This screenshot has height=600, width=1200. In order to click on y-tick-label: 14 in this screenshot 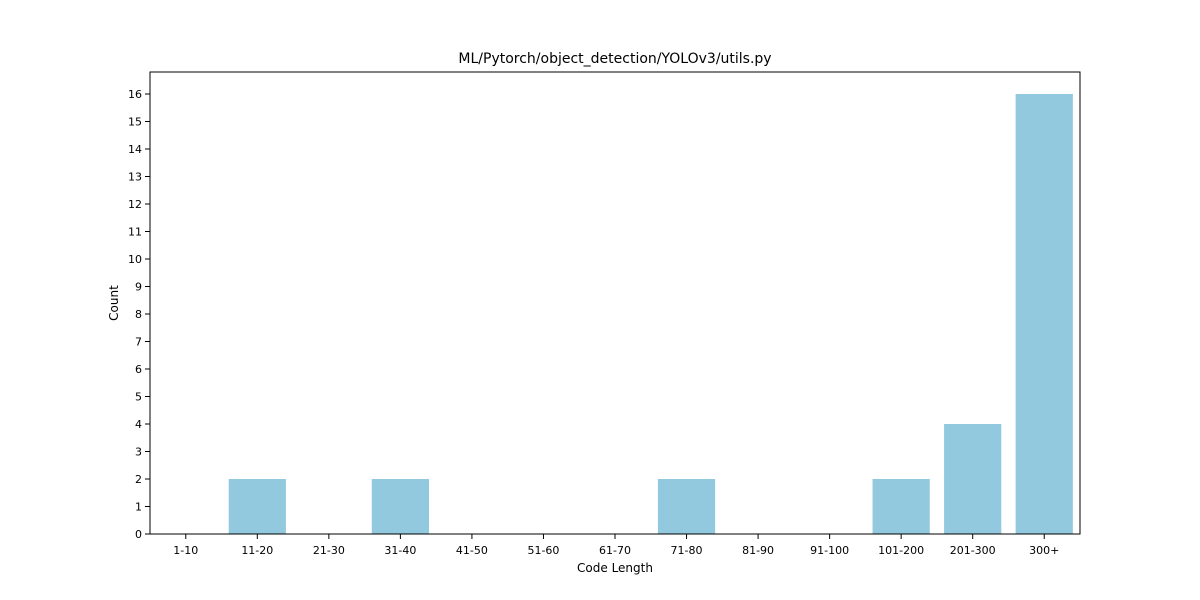, I will do `click(135, 149)`.